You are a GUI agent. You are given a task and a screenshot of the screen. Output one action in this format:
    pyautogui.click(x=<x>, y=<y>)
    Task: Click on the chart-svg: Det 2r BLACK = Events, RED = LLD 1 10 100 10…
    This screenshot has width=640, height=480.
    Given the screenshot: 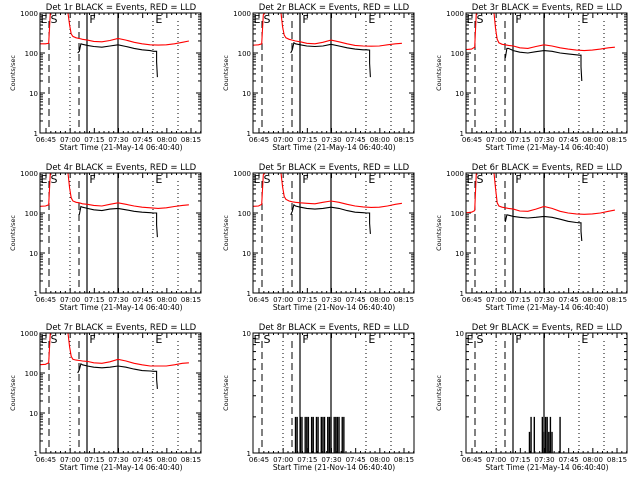 What is the action you would take?
    pyautogui.click(x=318, y=77)
    